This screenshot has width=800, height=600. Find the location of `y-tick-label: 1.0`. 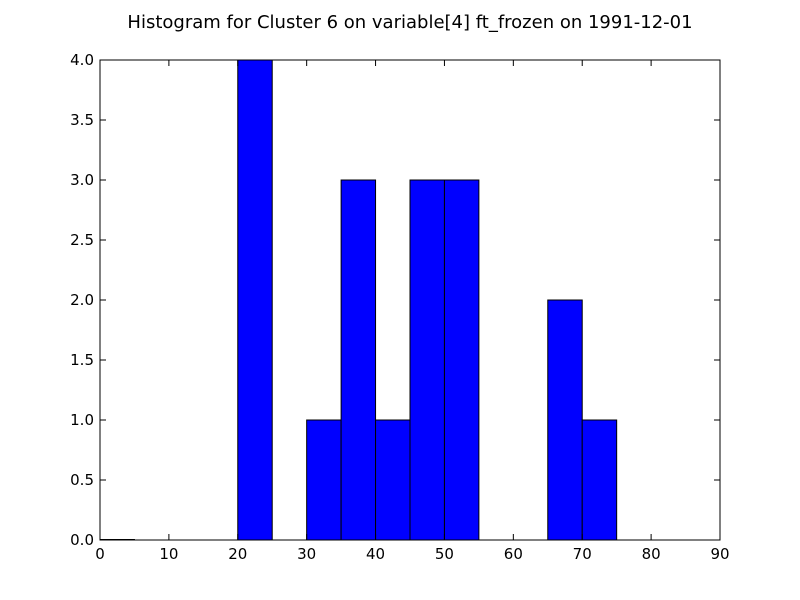

y-tick-label: 1.0 is located at coordinates (82, 420).